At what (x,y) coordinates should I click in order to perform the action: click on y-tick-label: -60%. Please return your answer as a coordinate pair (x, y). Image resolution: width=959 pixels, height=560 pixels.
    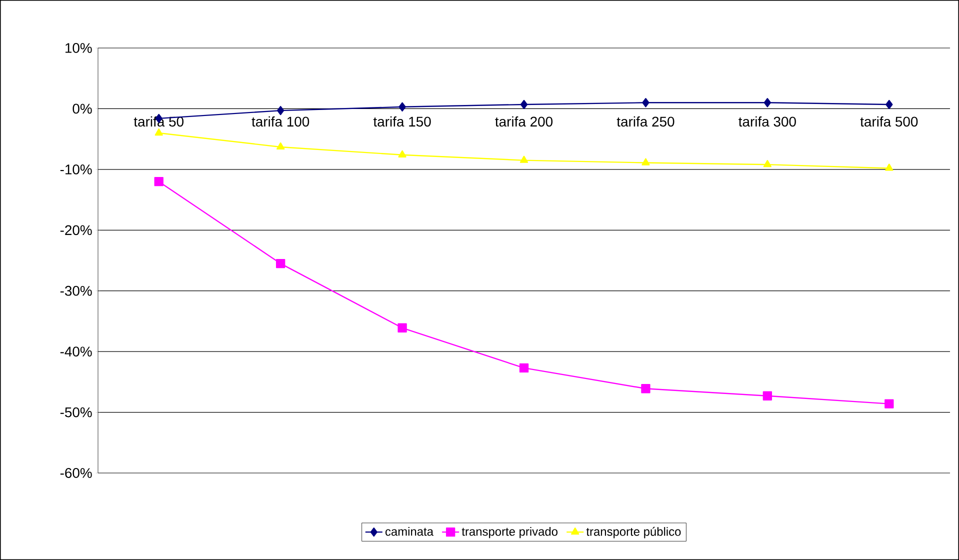
    Looking at the image, I should click on (76, 473).